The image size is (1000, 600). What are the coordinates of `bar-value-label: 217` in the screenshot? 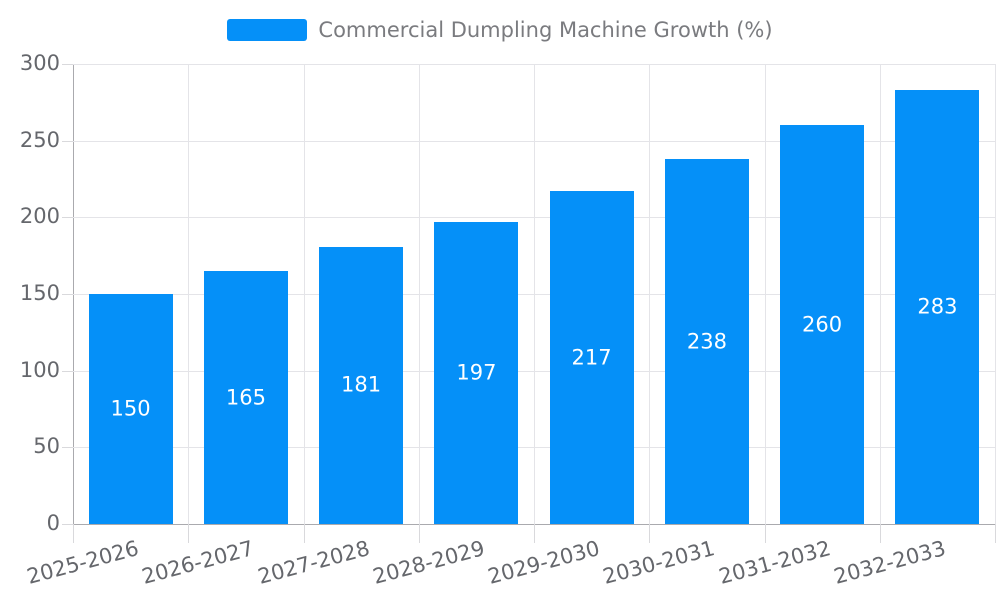 It's located at (591, 357).